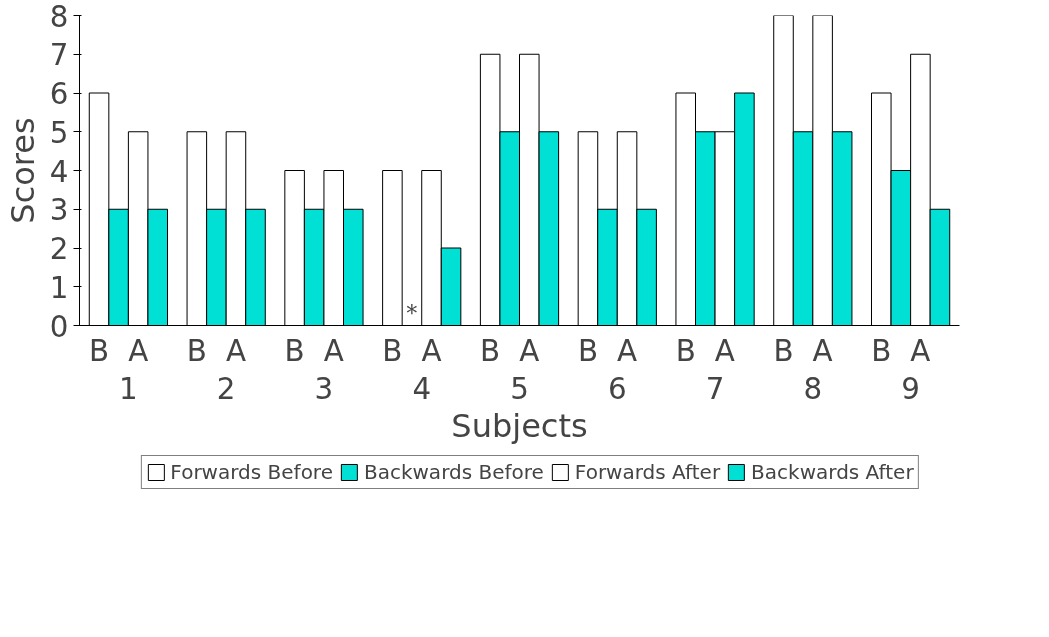  I want to click on x-tick-label: 5, so click(519, 388).